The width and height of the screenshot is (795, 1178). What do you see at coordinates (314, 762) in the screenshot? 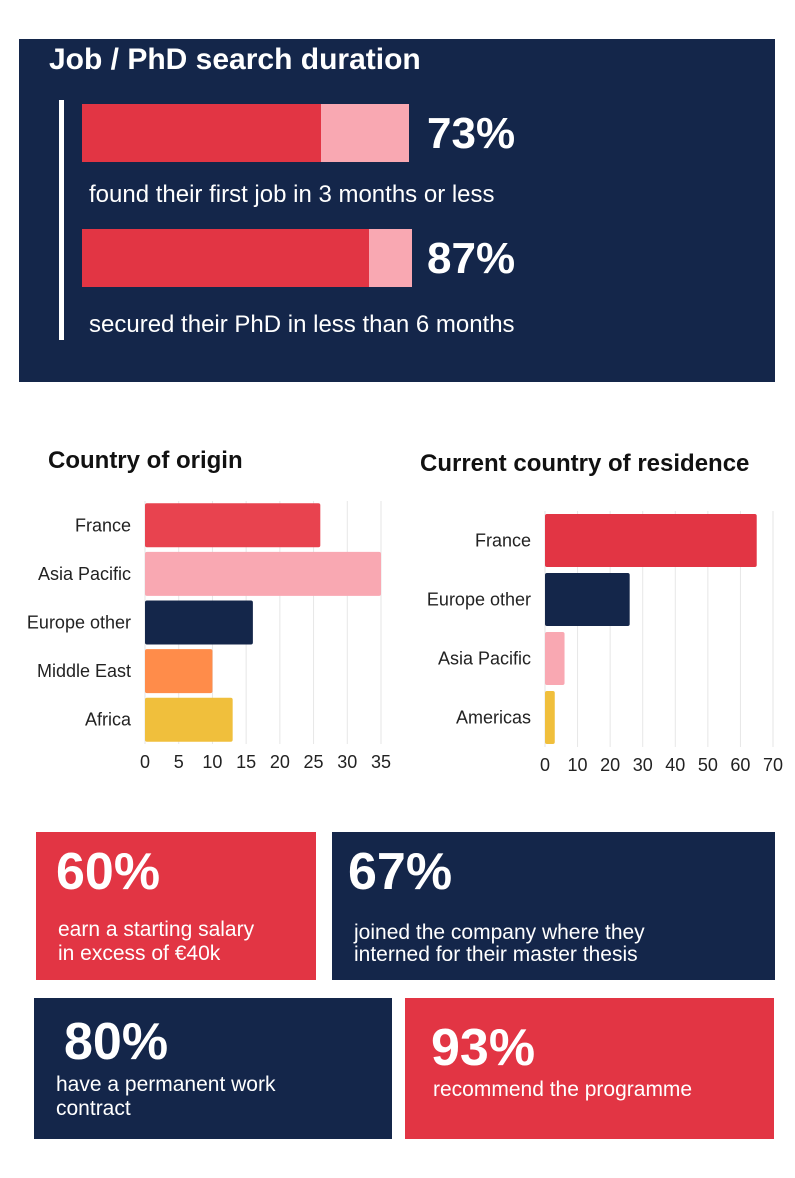
I see `x-tick-label: 25` at bounding box center [314, 762].